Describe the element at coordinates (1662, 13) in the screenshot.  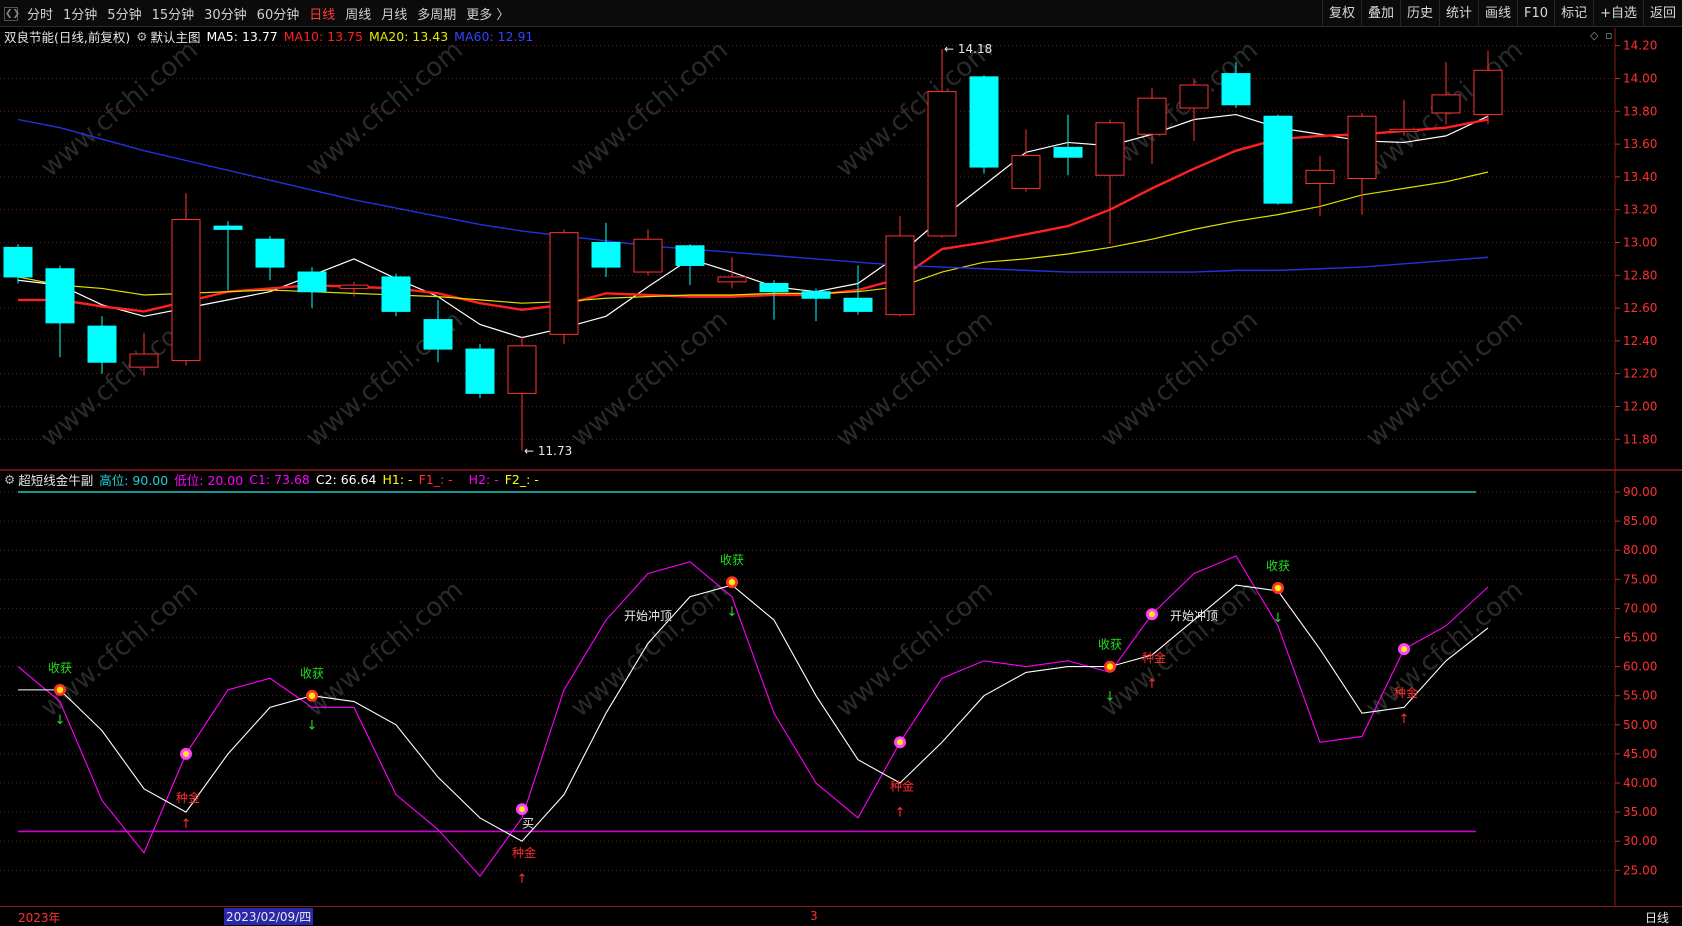
I see `tool-button-8: 返回` at that location.